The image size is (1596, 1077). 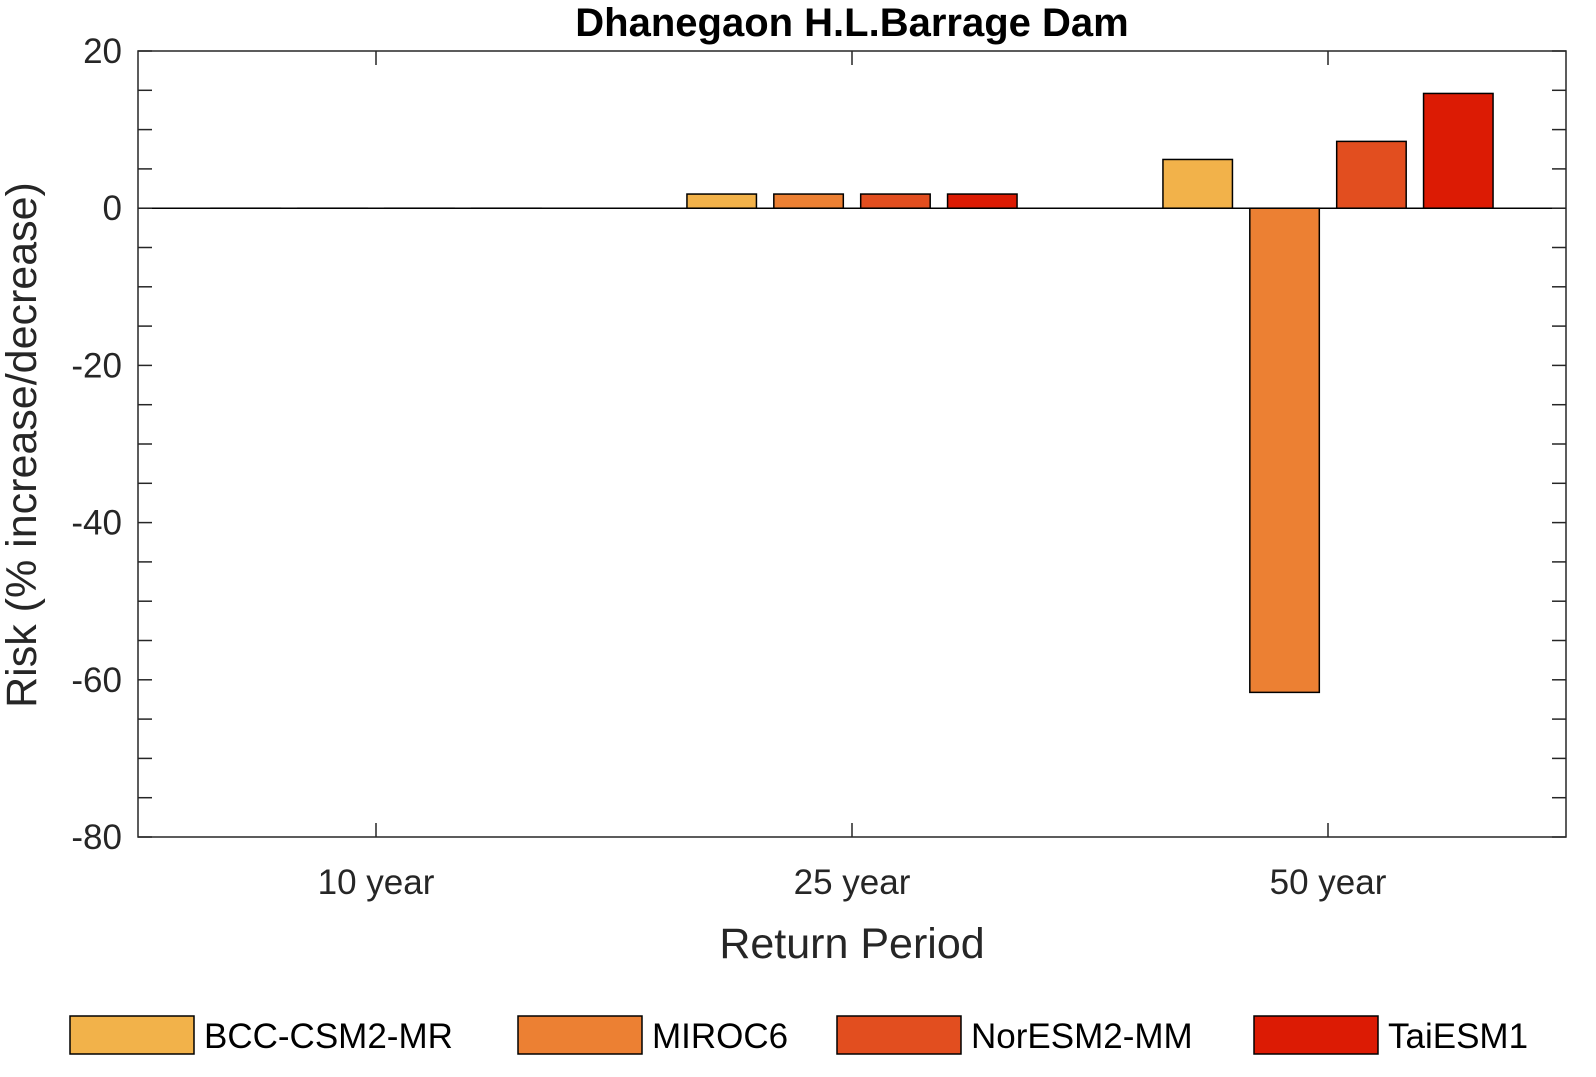 What do you see at coordinates (982, 201) in the screenshot?
I see `bar-TaiESM1-25-year` at bounding box center [982, 201].